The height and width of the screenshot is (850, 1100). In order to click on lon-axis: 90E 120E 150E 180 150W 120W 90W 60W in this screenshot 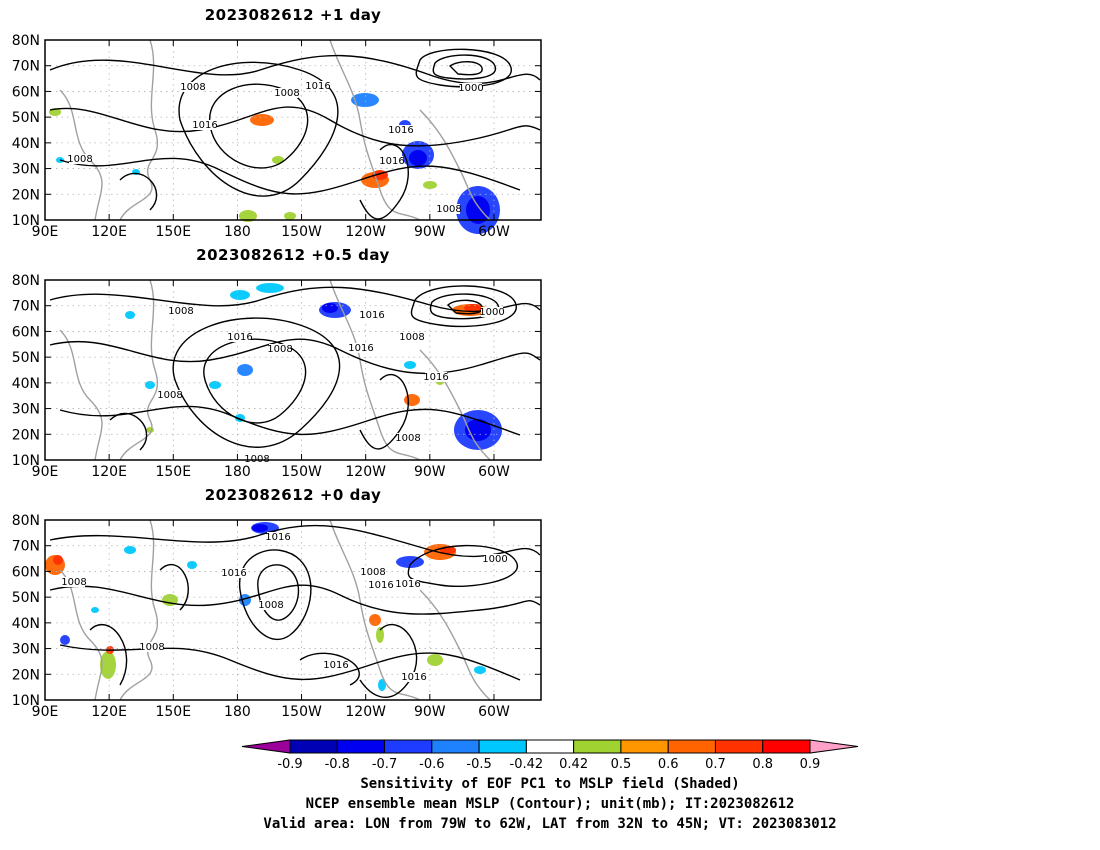, I will do `click(271, 380)`.